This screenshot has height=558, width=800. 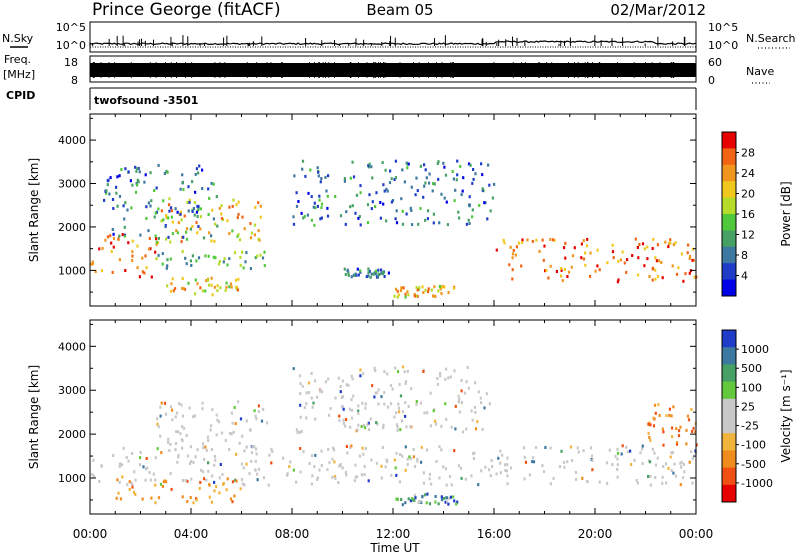 I want to click on y-tick-label: 3000, so click(x=72, y=390).